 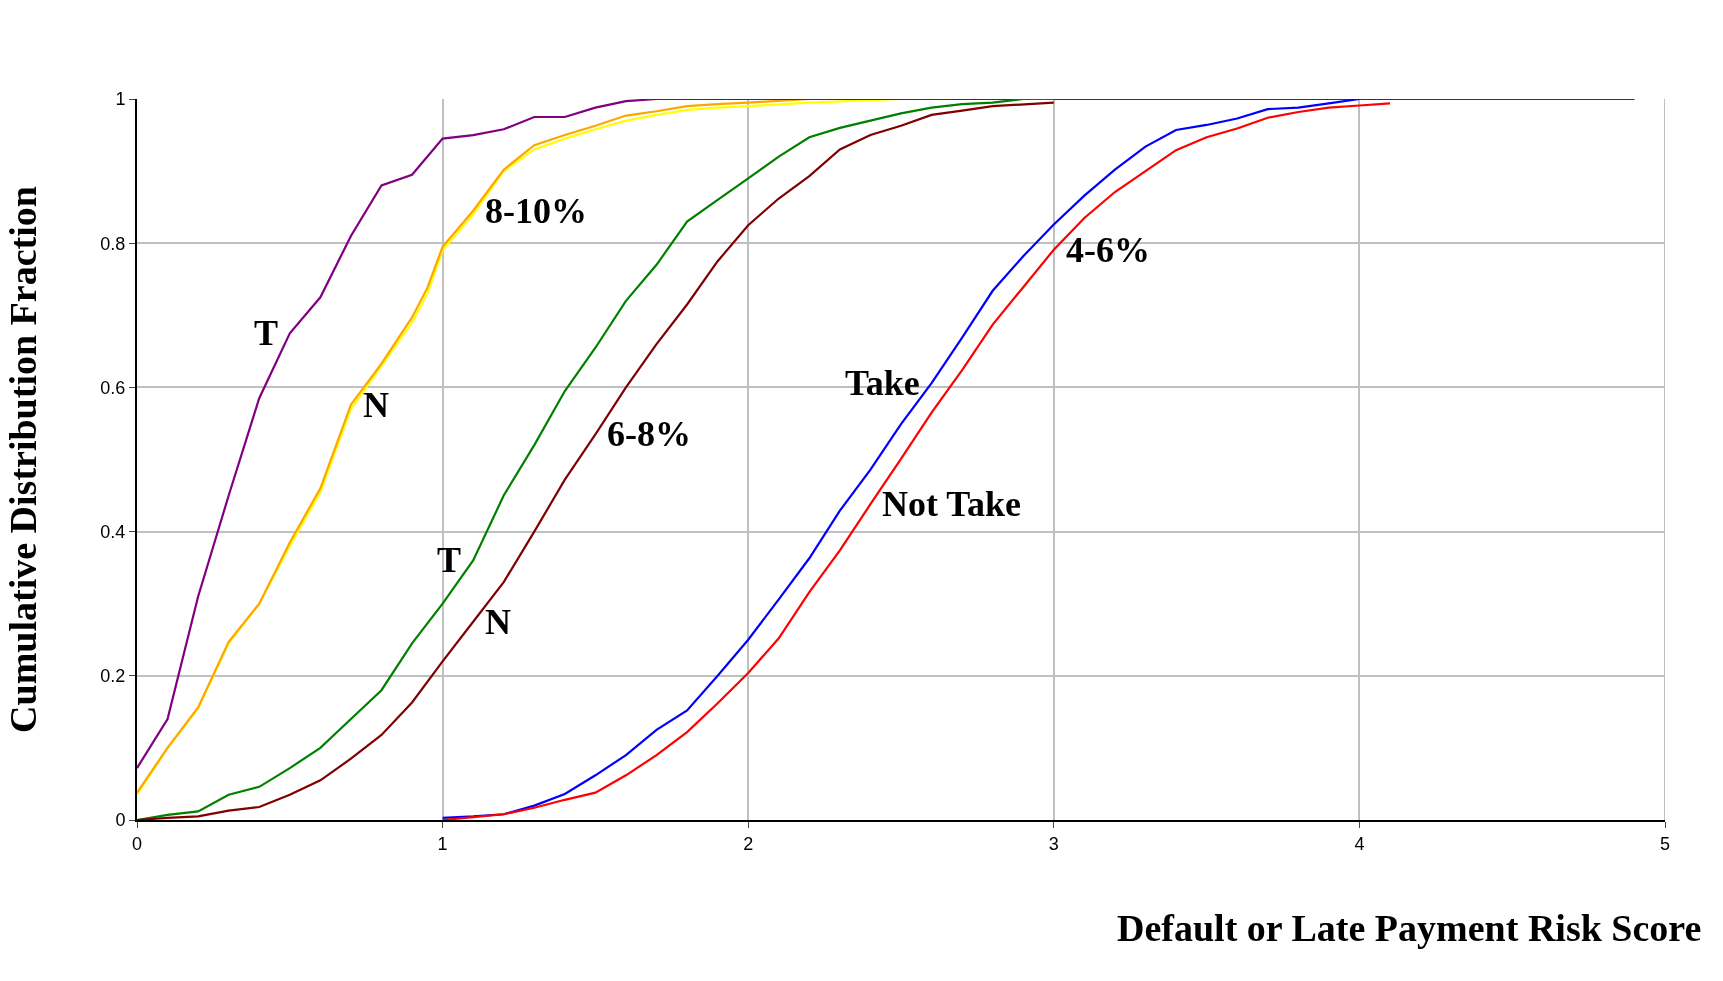 What do you see at coordinates (113, 676) in the screenshot?
I see `y-tick-label: 0.2` at bounding box center [113, 676].